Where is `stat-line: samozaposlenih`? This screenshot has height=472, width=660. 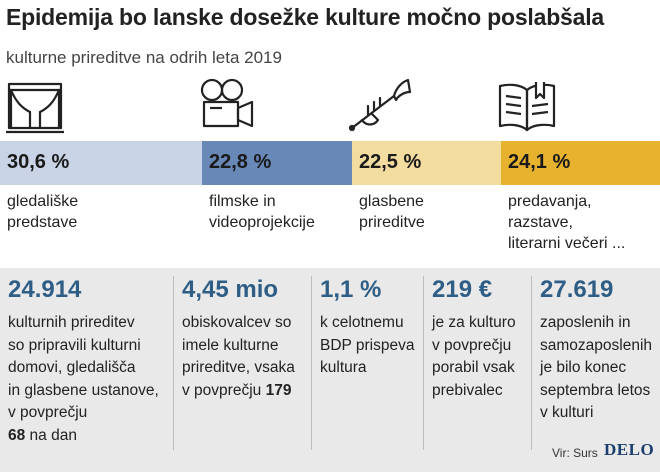 stat-line: samozaposlenih is located at coordinates (596, 345).